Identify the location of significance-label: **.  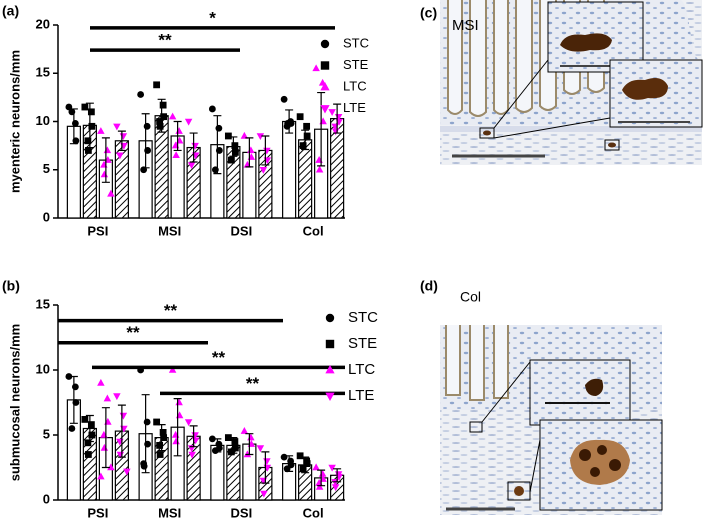
(219, 357).